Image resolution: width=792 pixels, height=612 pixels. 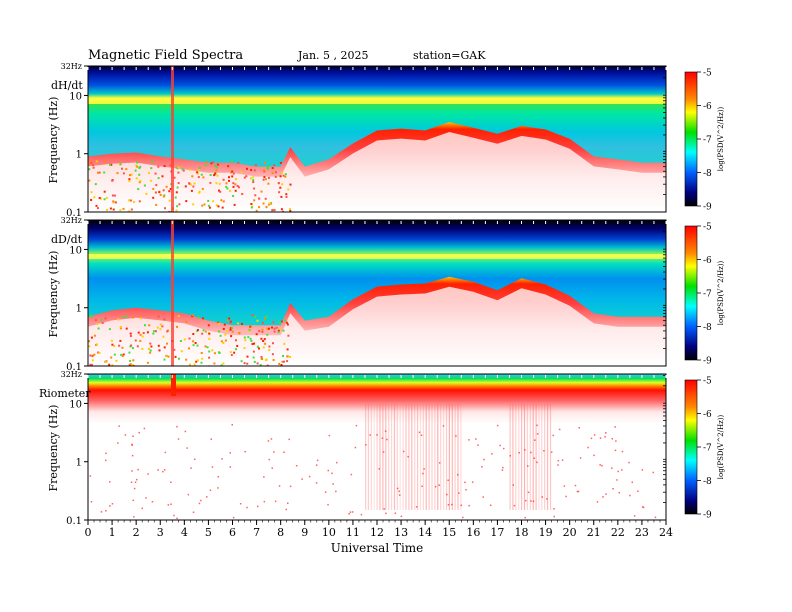 I want to click on x-tick-label: 16, so click(x=473, y=532).